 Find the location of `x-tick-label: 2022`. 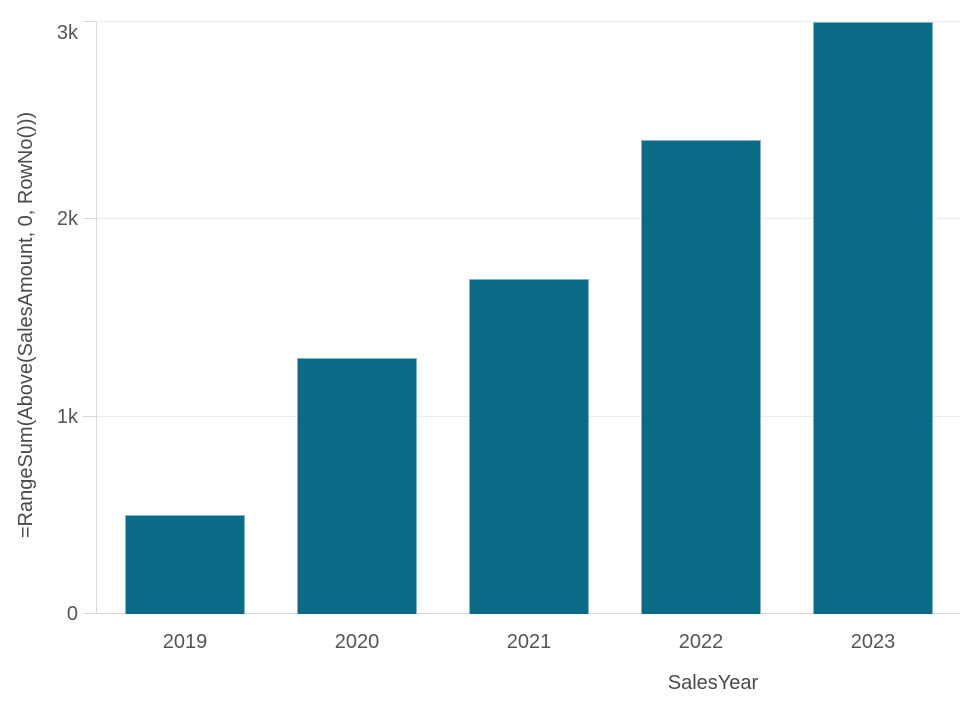

x-tick-label: 2022 is located at coordinates (701, 642).